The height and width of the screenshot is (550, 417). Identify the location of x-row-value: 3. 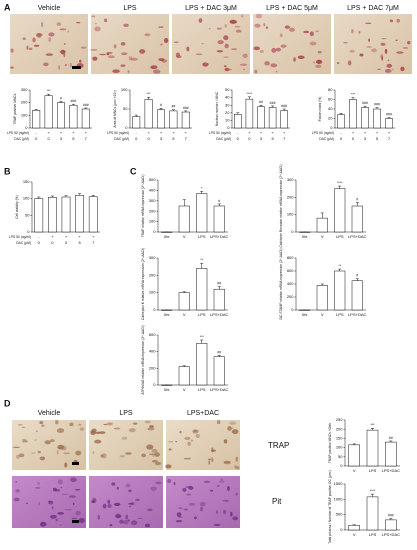
(161, 138).